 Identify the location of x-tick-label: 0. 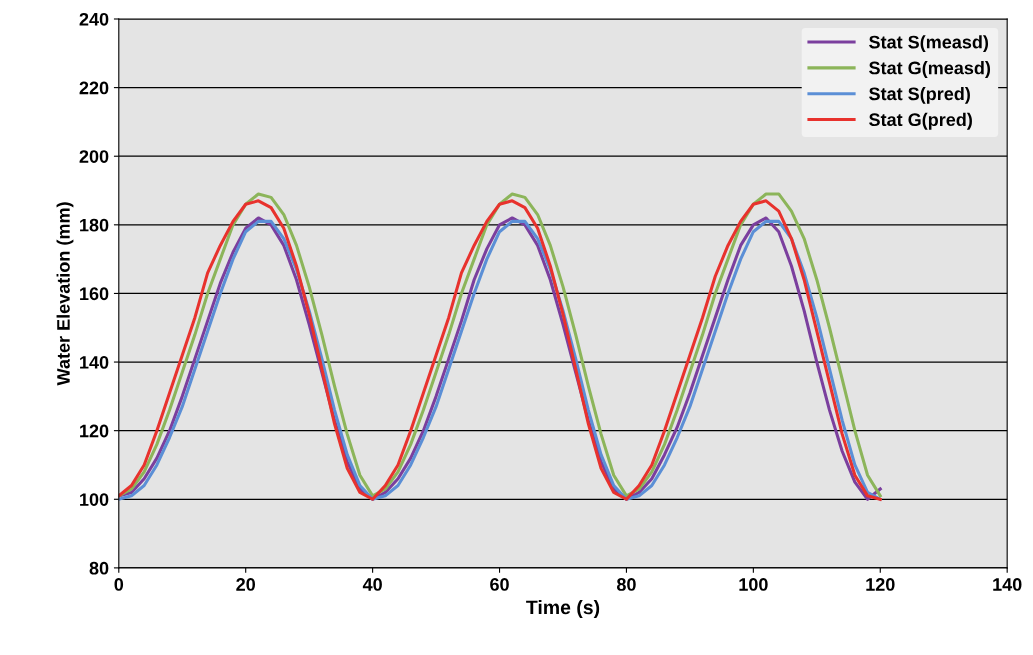
(119, 584).